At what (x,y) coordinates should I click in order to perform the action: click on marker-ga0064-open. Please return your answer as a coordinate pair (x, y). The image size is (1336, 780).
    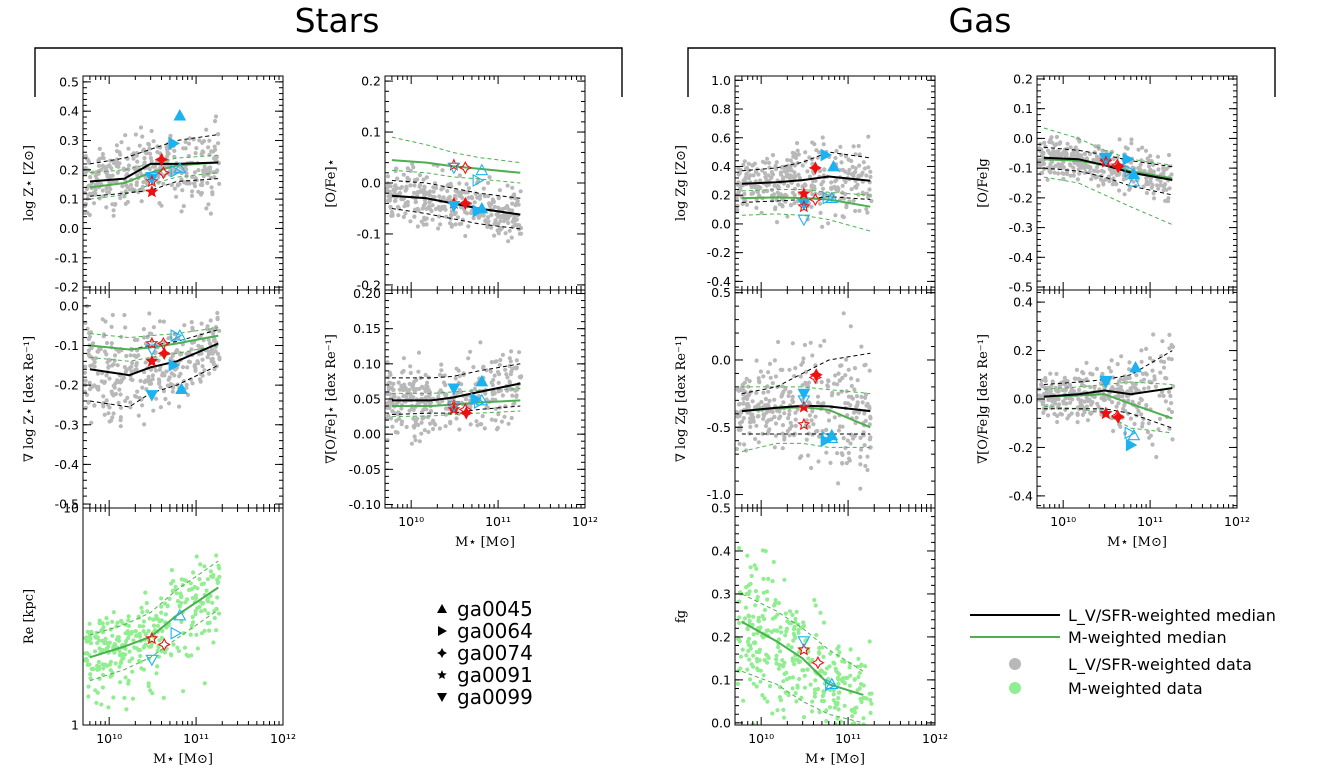
    Looking at the image, I should click on (828, 198).